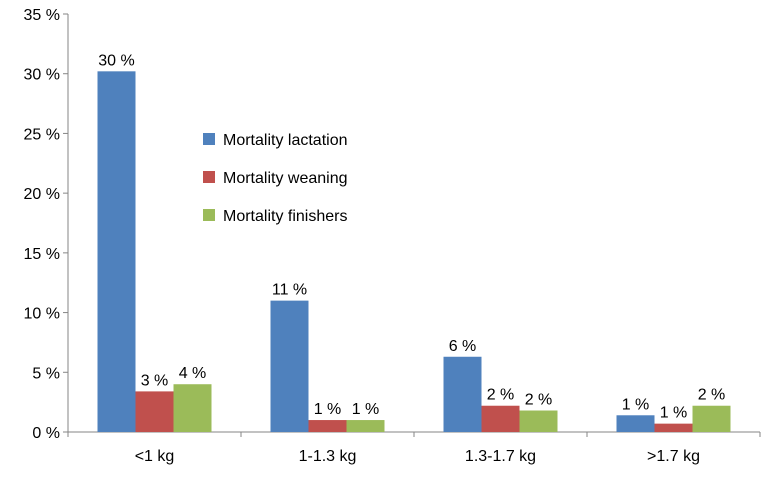 The height and width of the screenshot is (481, 762). I want to click on data-label: 3 %, so click(155, 380).